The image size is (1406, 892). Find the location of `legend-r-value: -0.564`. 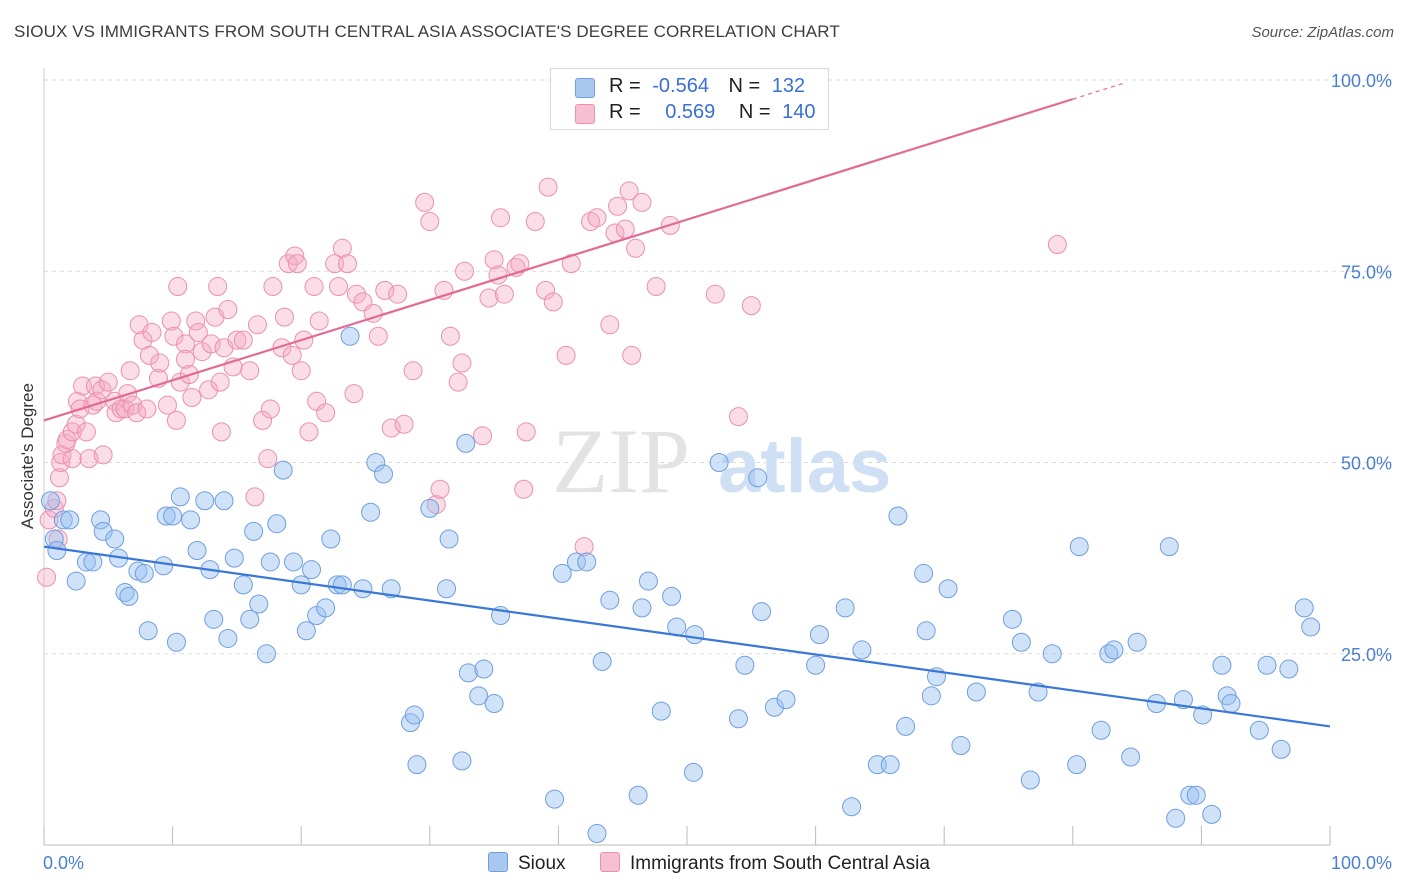

legend-r-value: -0.564 is located at coordinates (680, 86).